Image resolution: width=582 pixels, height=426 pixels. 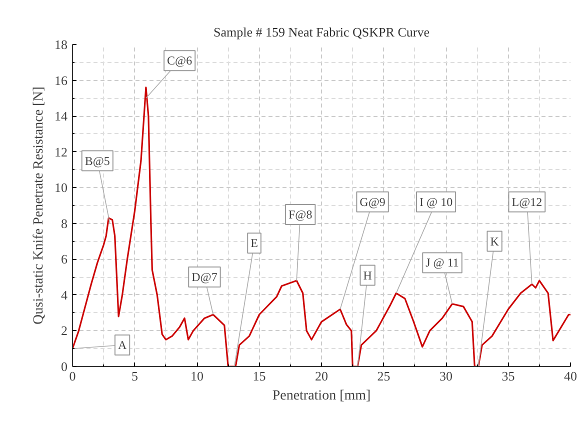 I want to click on x-tick-label: 35, so click(x=508, y=376).